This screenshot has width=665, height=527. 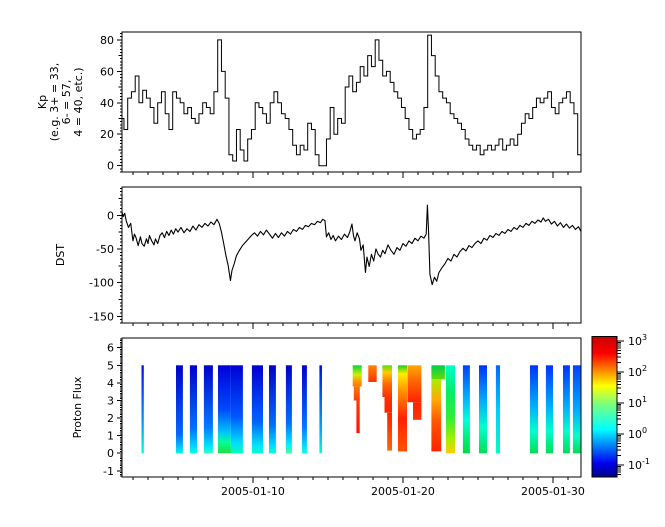 I want to click on colorbar-tick-label: 10², so click(x=637, y=371).